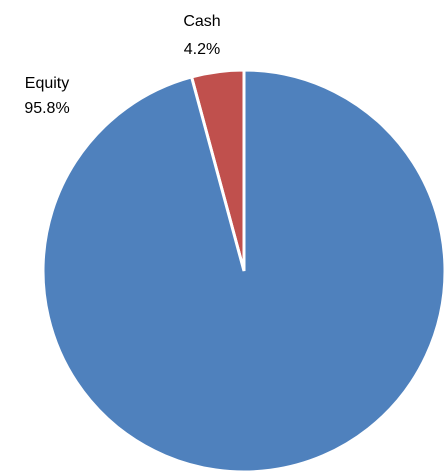 The height and width of the screenshot is (473, 445). I want to click on slice-label-equity-name: Equity, so click(47, 83).